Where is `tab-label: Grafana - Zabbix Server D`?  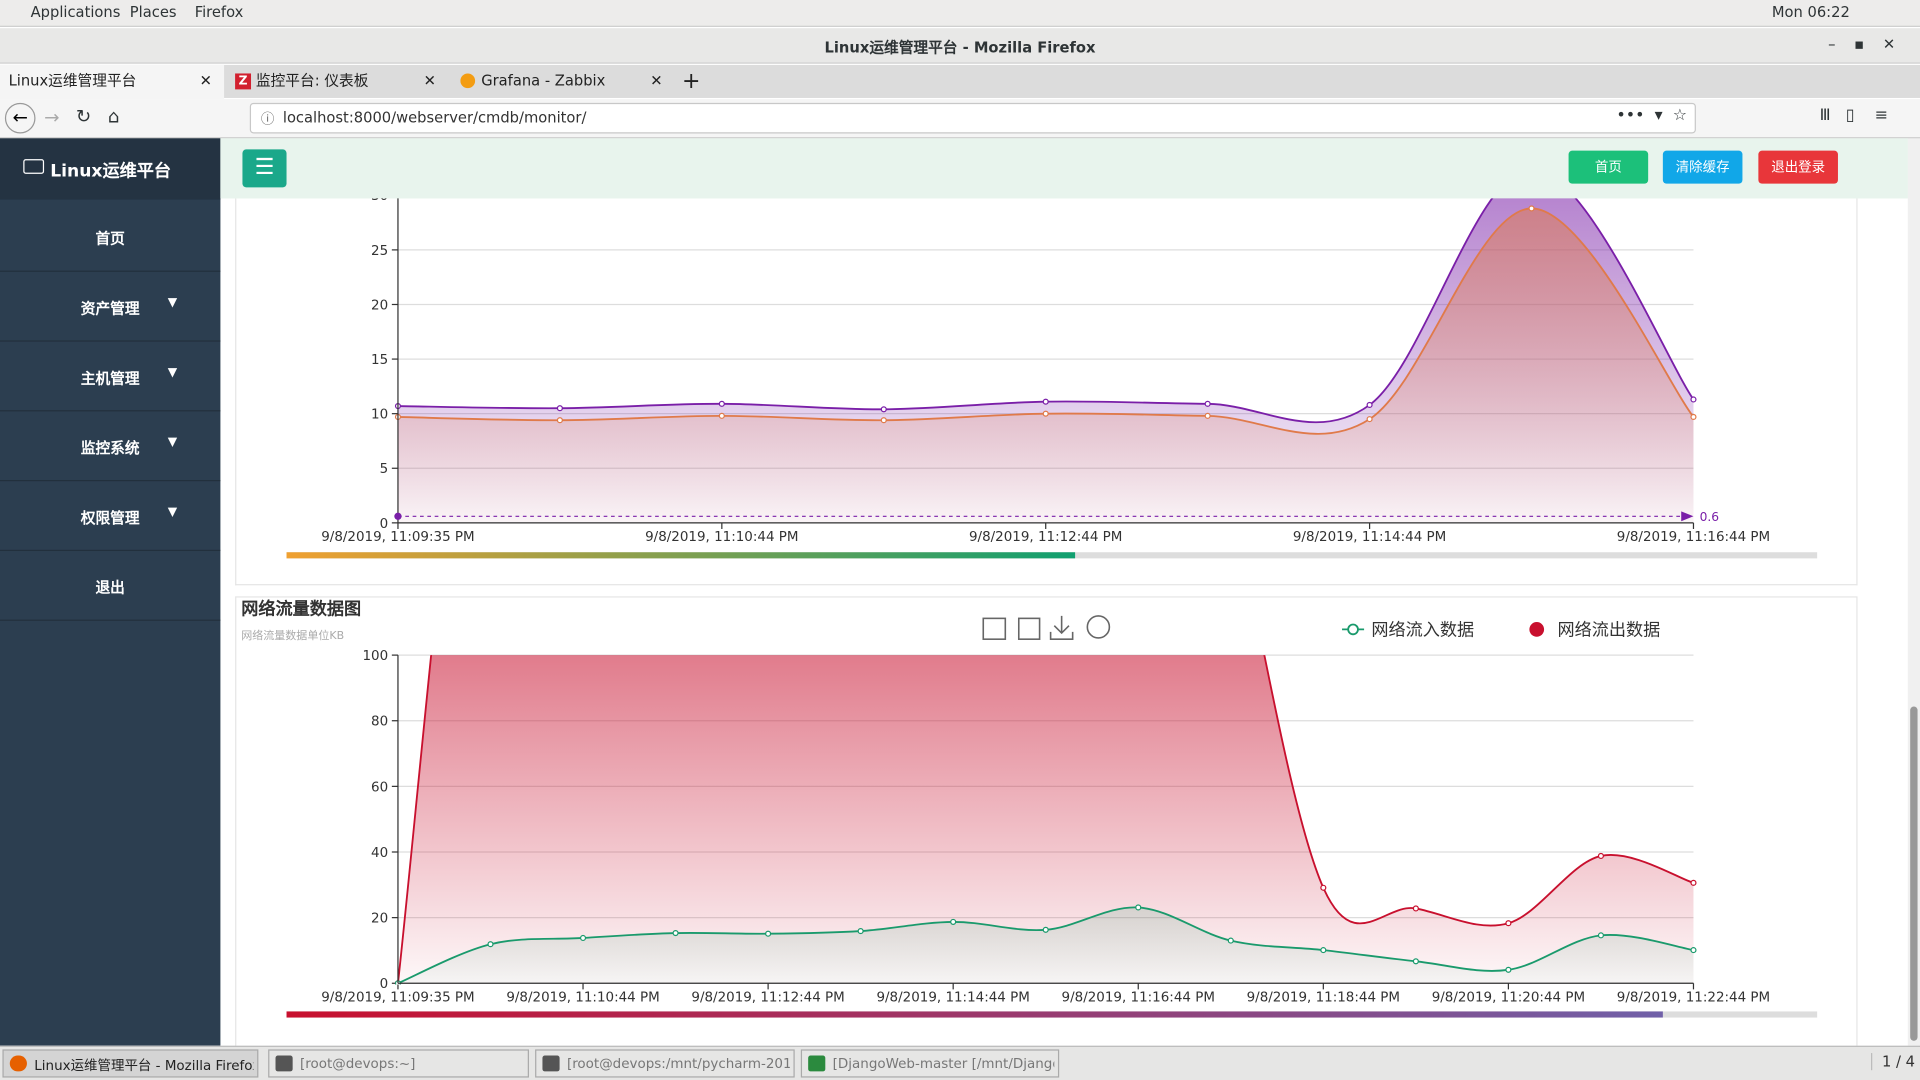
tab-label: Grafana - Zabbix Server D is located at coordinates (543, 81).